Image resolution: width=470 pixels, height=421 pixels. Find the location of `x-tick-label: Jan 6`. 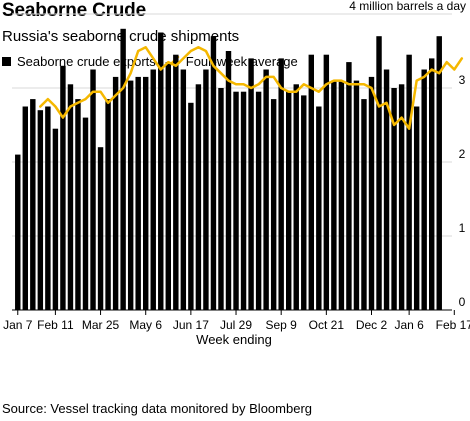

x-tick-label: Jan 6 is located at coordinates (409, 325).